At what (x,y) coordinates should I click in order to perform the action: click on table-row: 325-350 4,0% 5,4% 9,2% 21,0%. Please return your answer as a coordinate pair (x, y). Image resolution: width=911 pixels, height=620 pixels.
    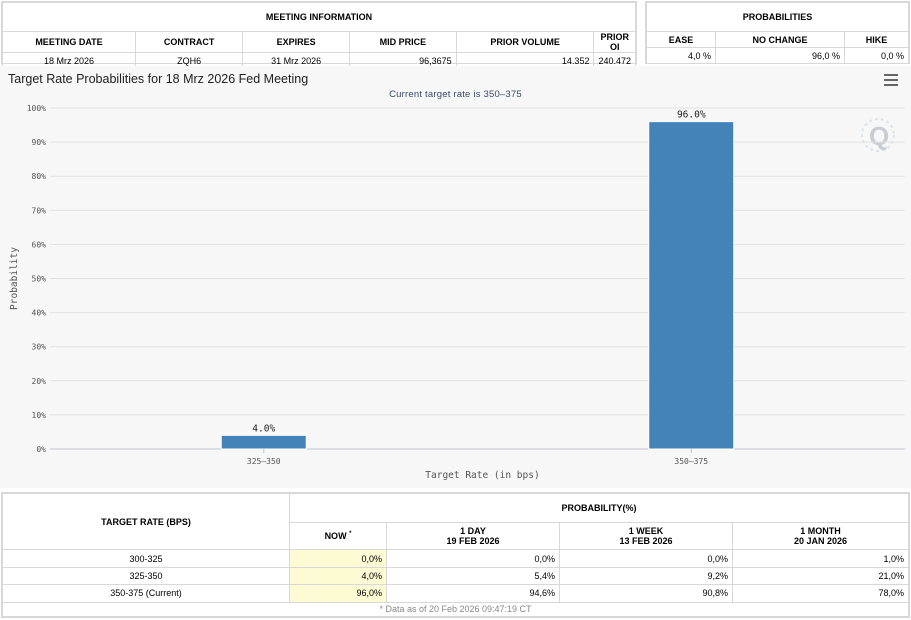
    Looking at the image, I should click on (455, 576).